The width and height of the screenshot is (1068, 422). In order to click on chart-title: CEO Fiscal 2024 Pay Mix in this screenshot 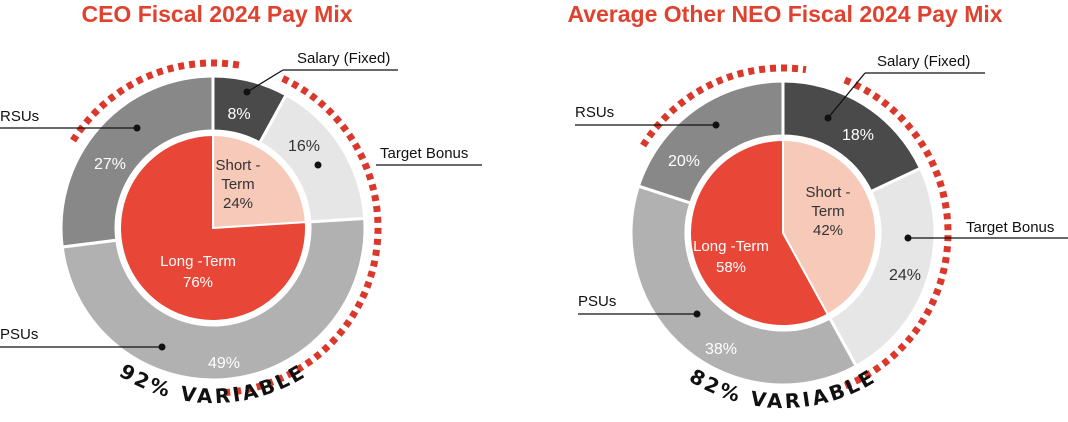, I will do `click(216, 14)`.